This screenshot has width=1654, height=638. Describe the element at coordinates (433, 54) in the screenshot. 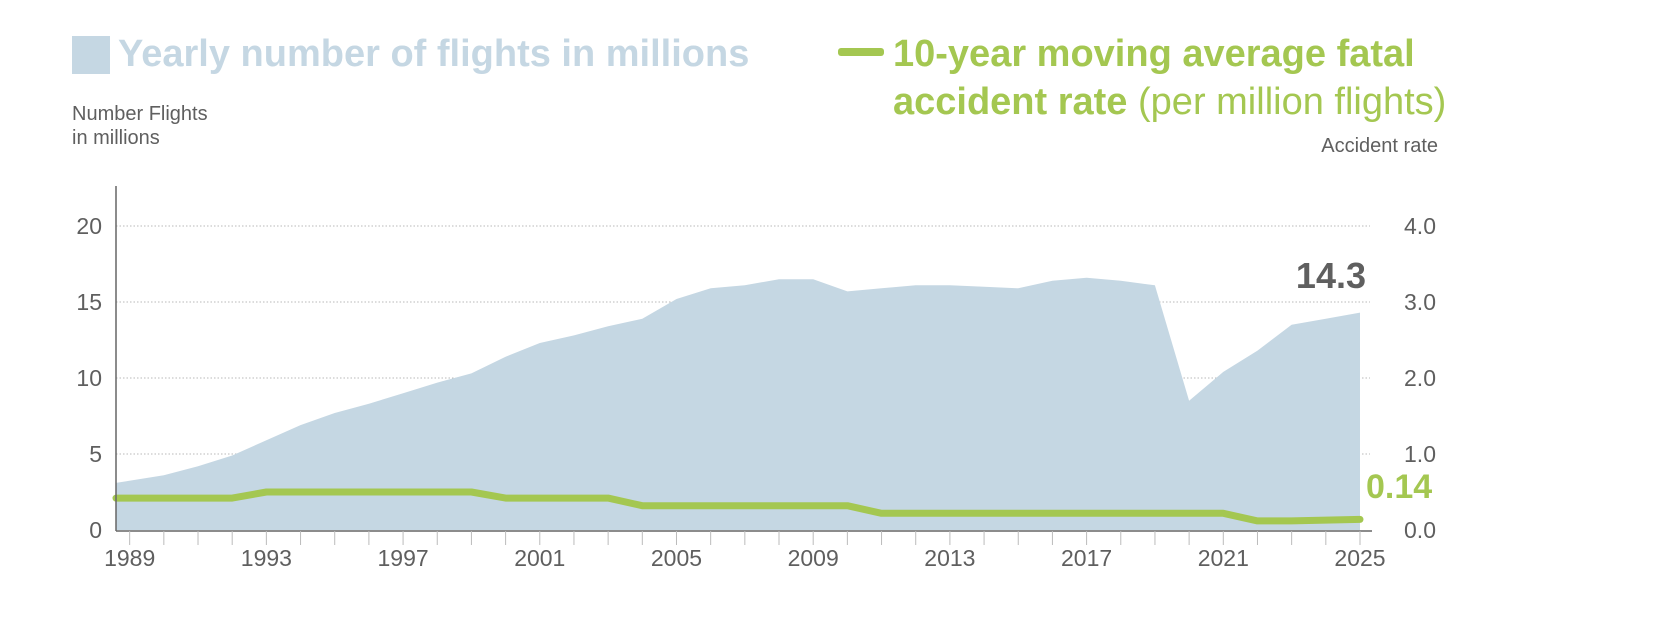

I see `legend-area-label: Yearly number of flights in millions` at that location.